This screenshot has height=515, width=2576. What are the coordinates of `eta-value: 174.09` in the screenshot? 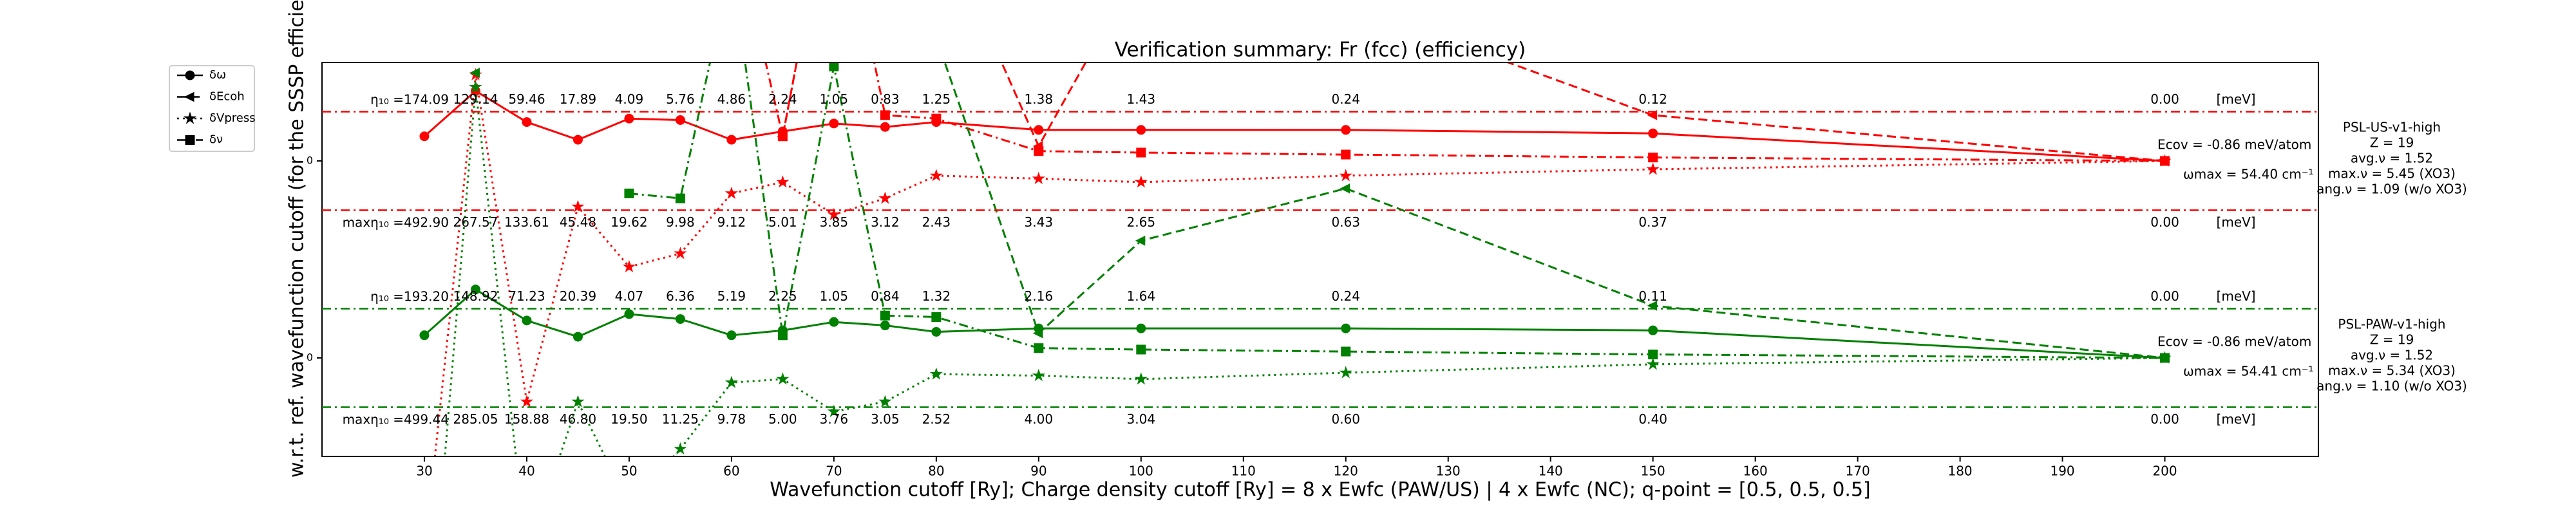 It's located at (427, 99).